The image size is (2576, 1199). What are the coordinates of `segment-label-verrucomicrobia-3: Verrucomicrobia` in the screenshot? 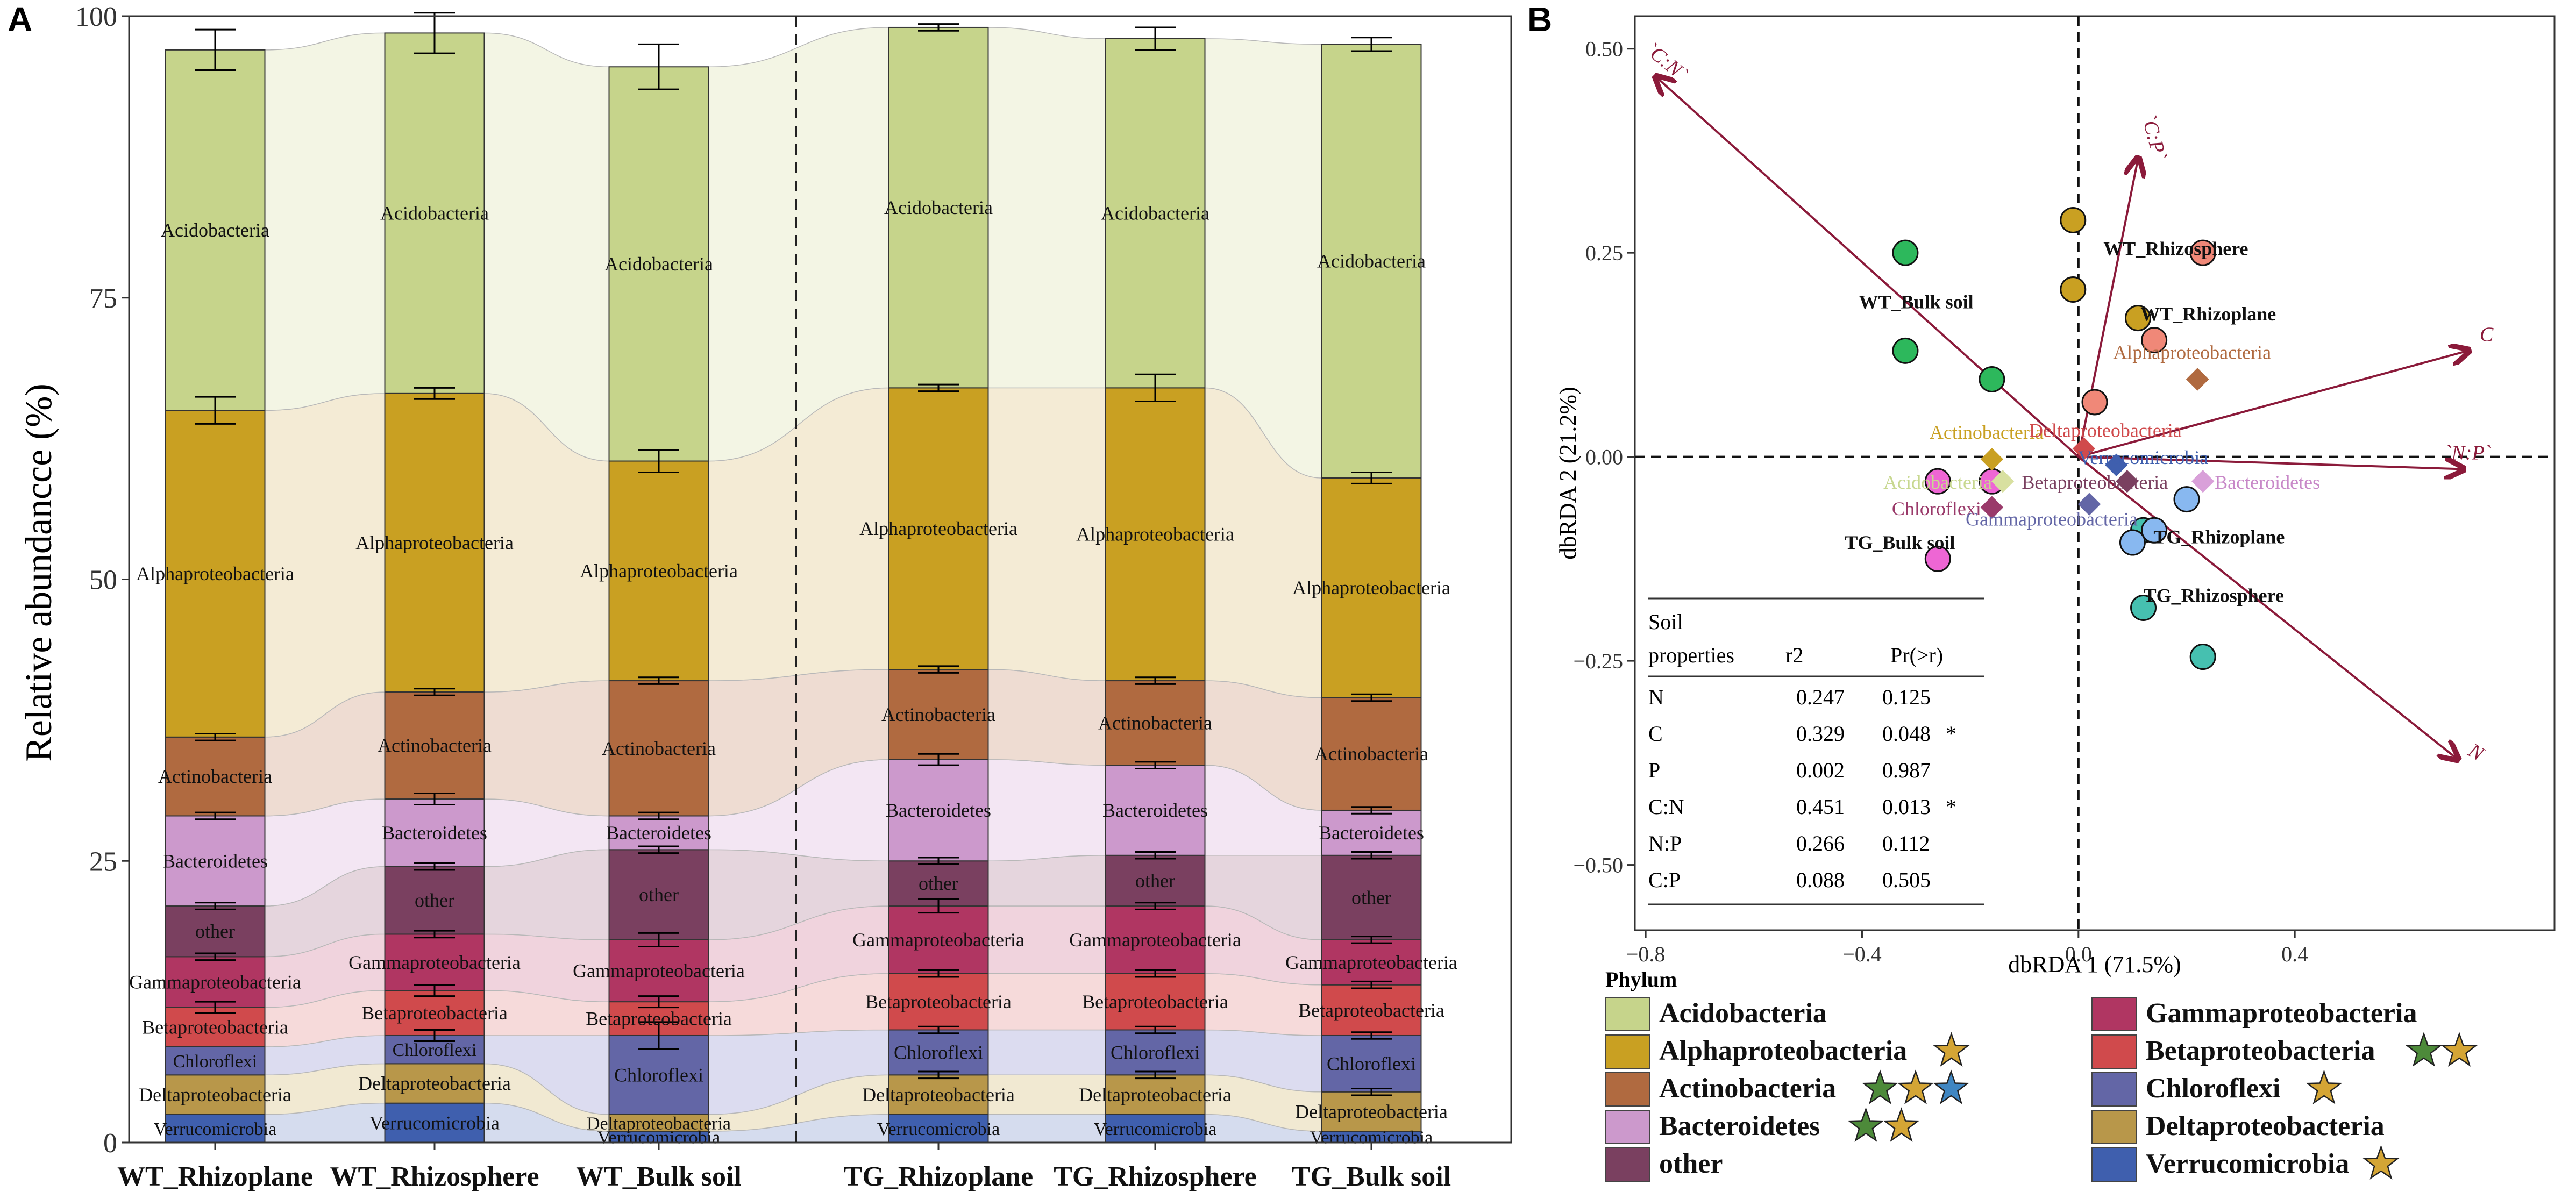 It's located at (939, 1129).